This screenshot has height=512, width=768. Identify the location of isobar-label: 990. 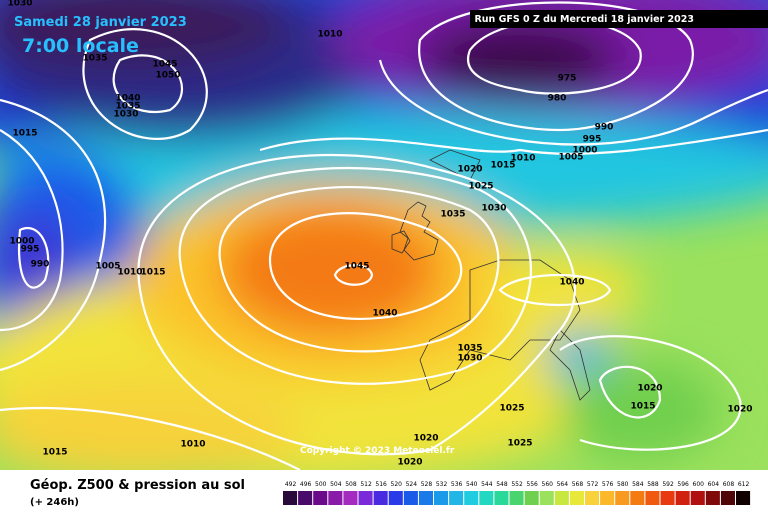
(604, 128).